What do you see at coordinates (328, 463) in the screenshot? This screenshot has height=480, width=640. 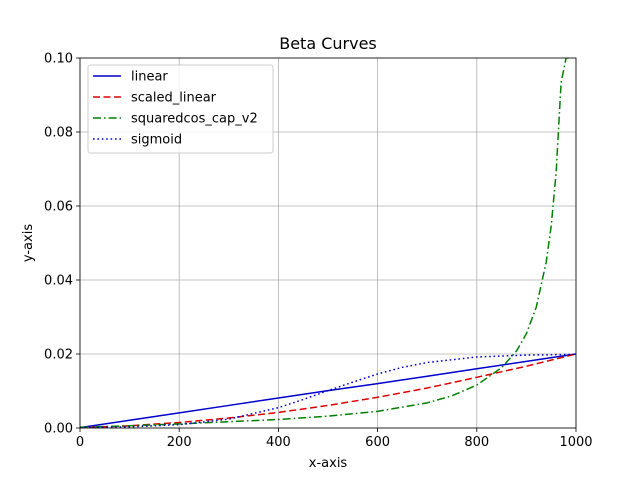 I see `x-axis-label: x-axis` at bounding box center [328, 463].